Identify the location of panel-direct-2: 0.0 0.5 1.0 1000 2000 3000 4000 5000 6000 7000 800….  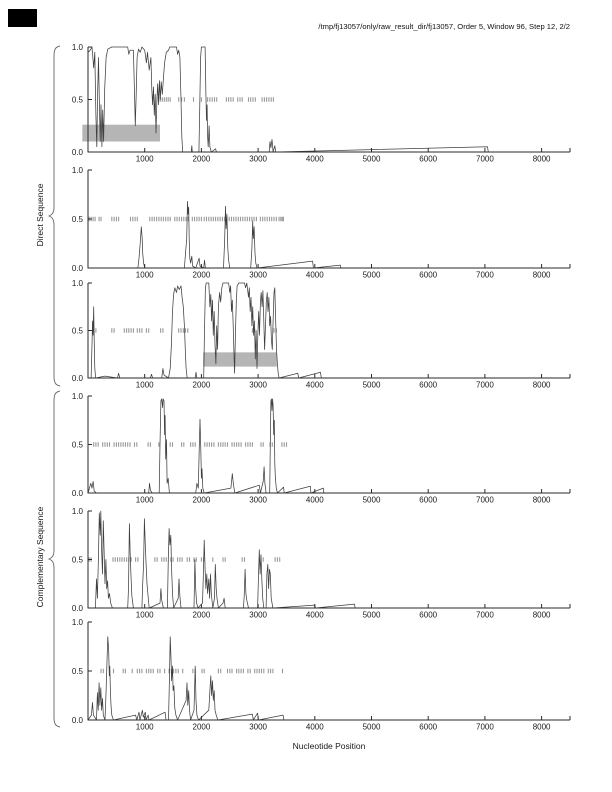
(321, 223).